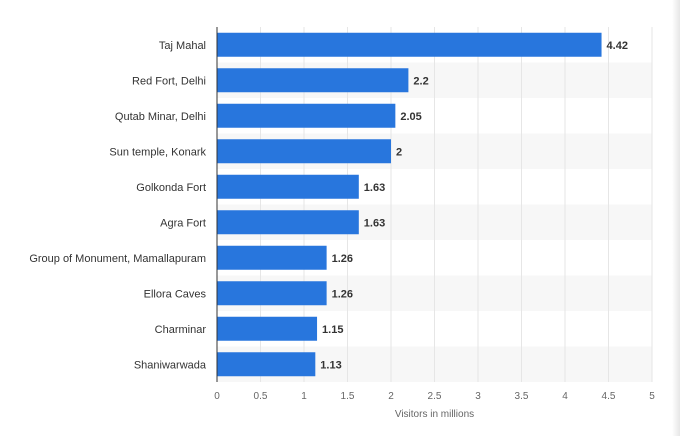 The image size is (680, 436). What do you see at coordinates (478, 396) in the screenshot?
I see `x-tick-label: 3` at bounding box center [478, 396].